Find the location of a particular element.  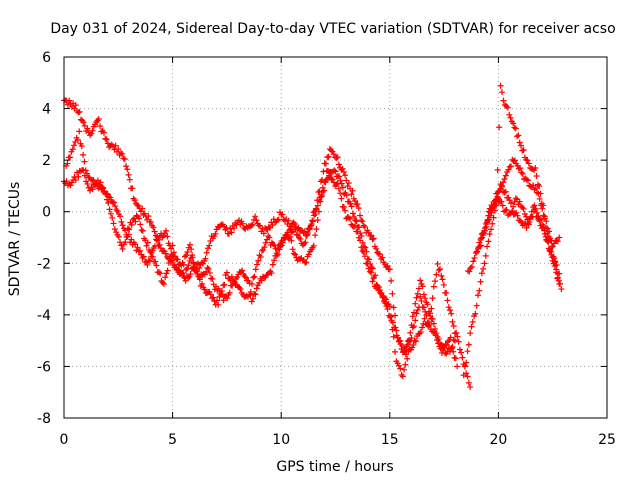

x-tick-label: 0 is located at coordinates (64, 440).